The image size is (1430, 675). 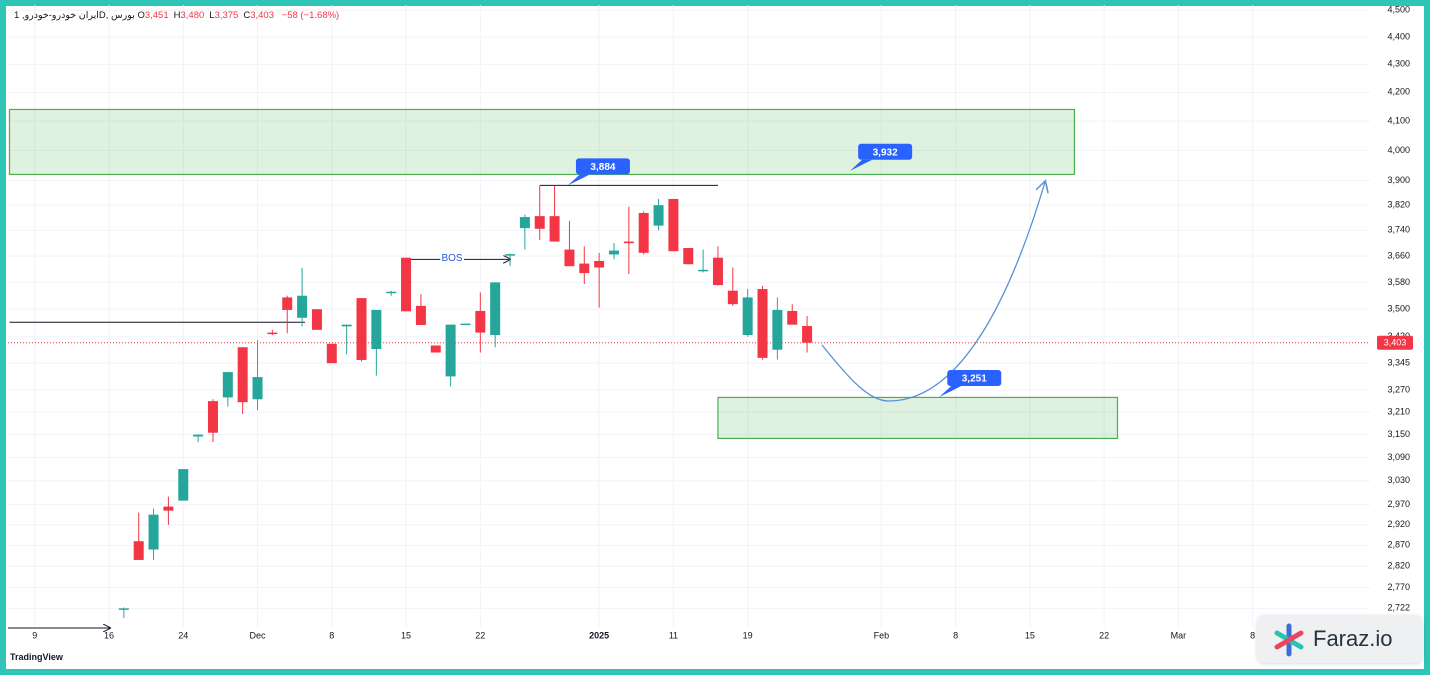 I want to click on y-tick-label: 2,820, so click(x=1398, y=566).